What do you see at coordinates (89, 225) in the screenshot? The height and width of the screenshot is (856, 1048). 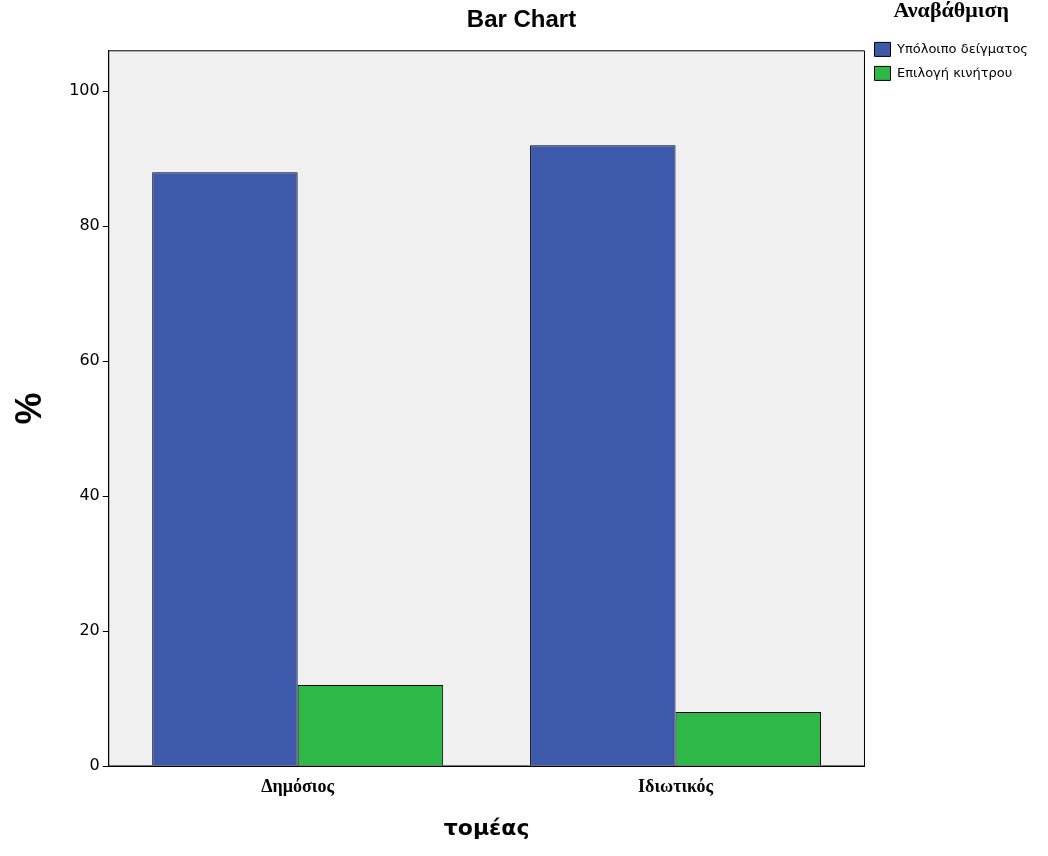 I see `y-tick-label: 80` at bounding box center [89, 225].